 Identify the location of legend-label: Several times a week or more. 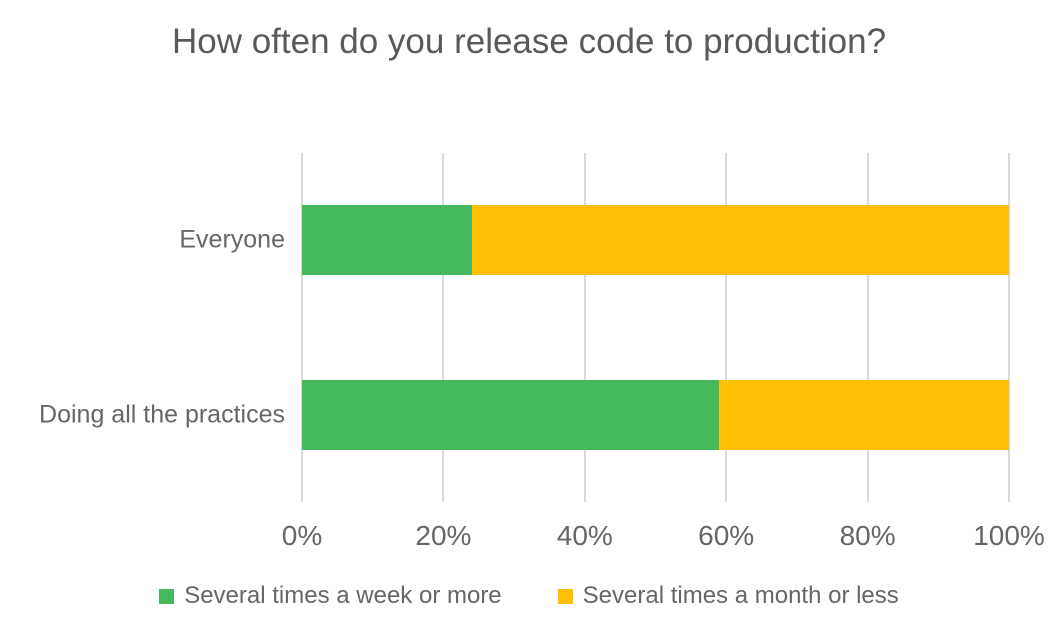
(343, 595).